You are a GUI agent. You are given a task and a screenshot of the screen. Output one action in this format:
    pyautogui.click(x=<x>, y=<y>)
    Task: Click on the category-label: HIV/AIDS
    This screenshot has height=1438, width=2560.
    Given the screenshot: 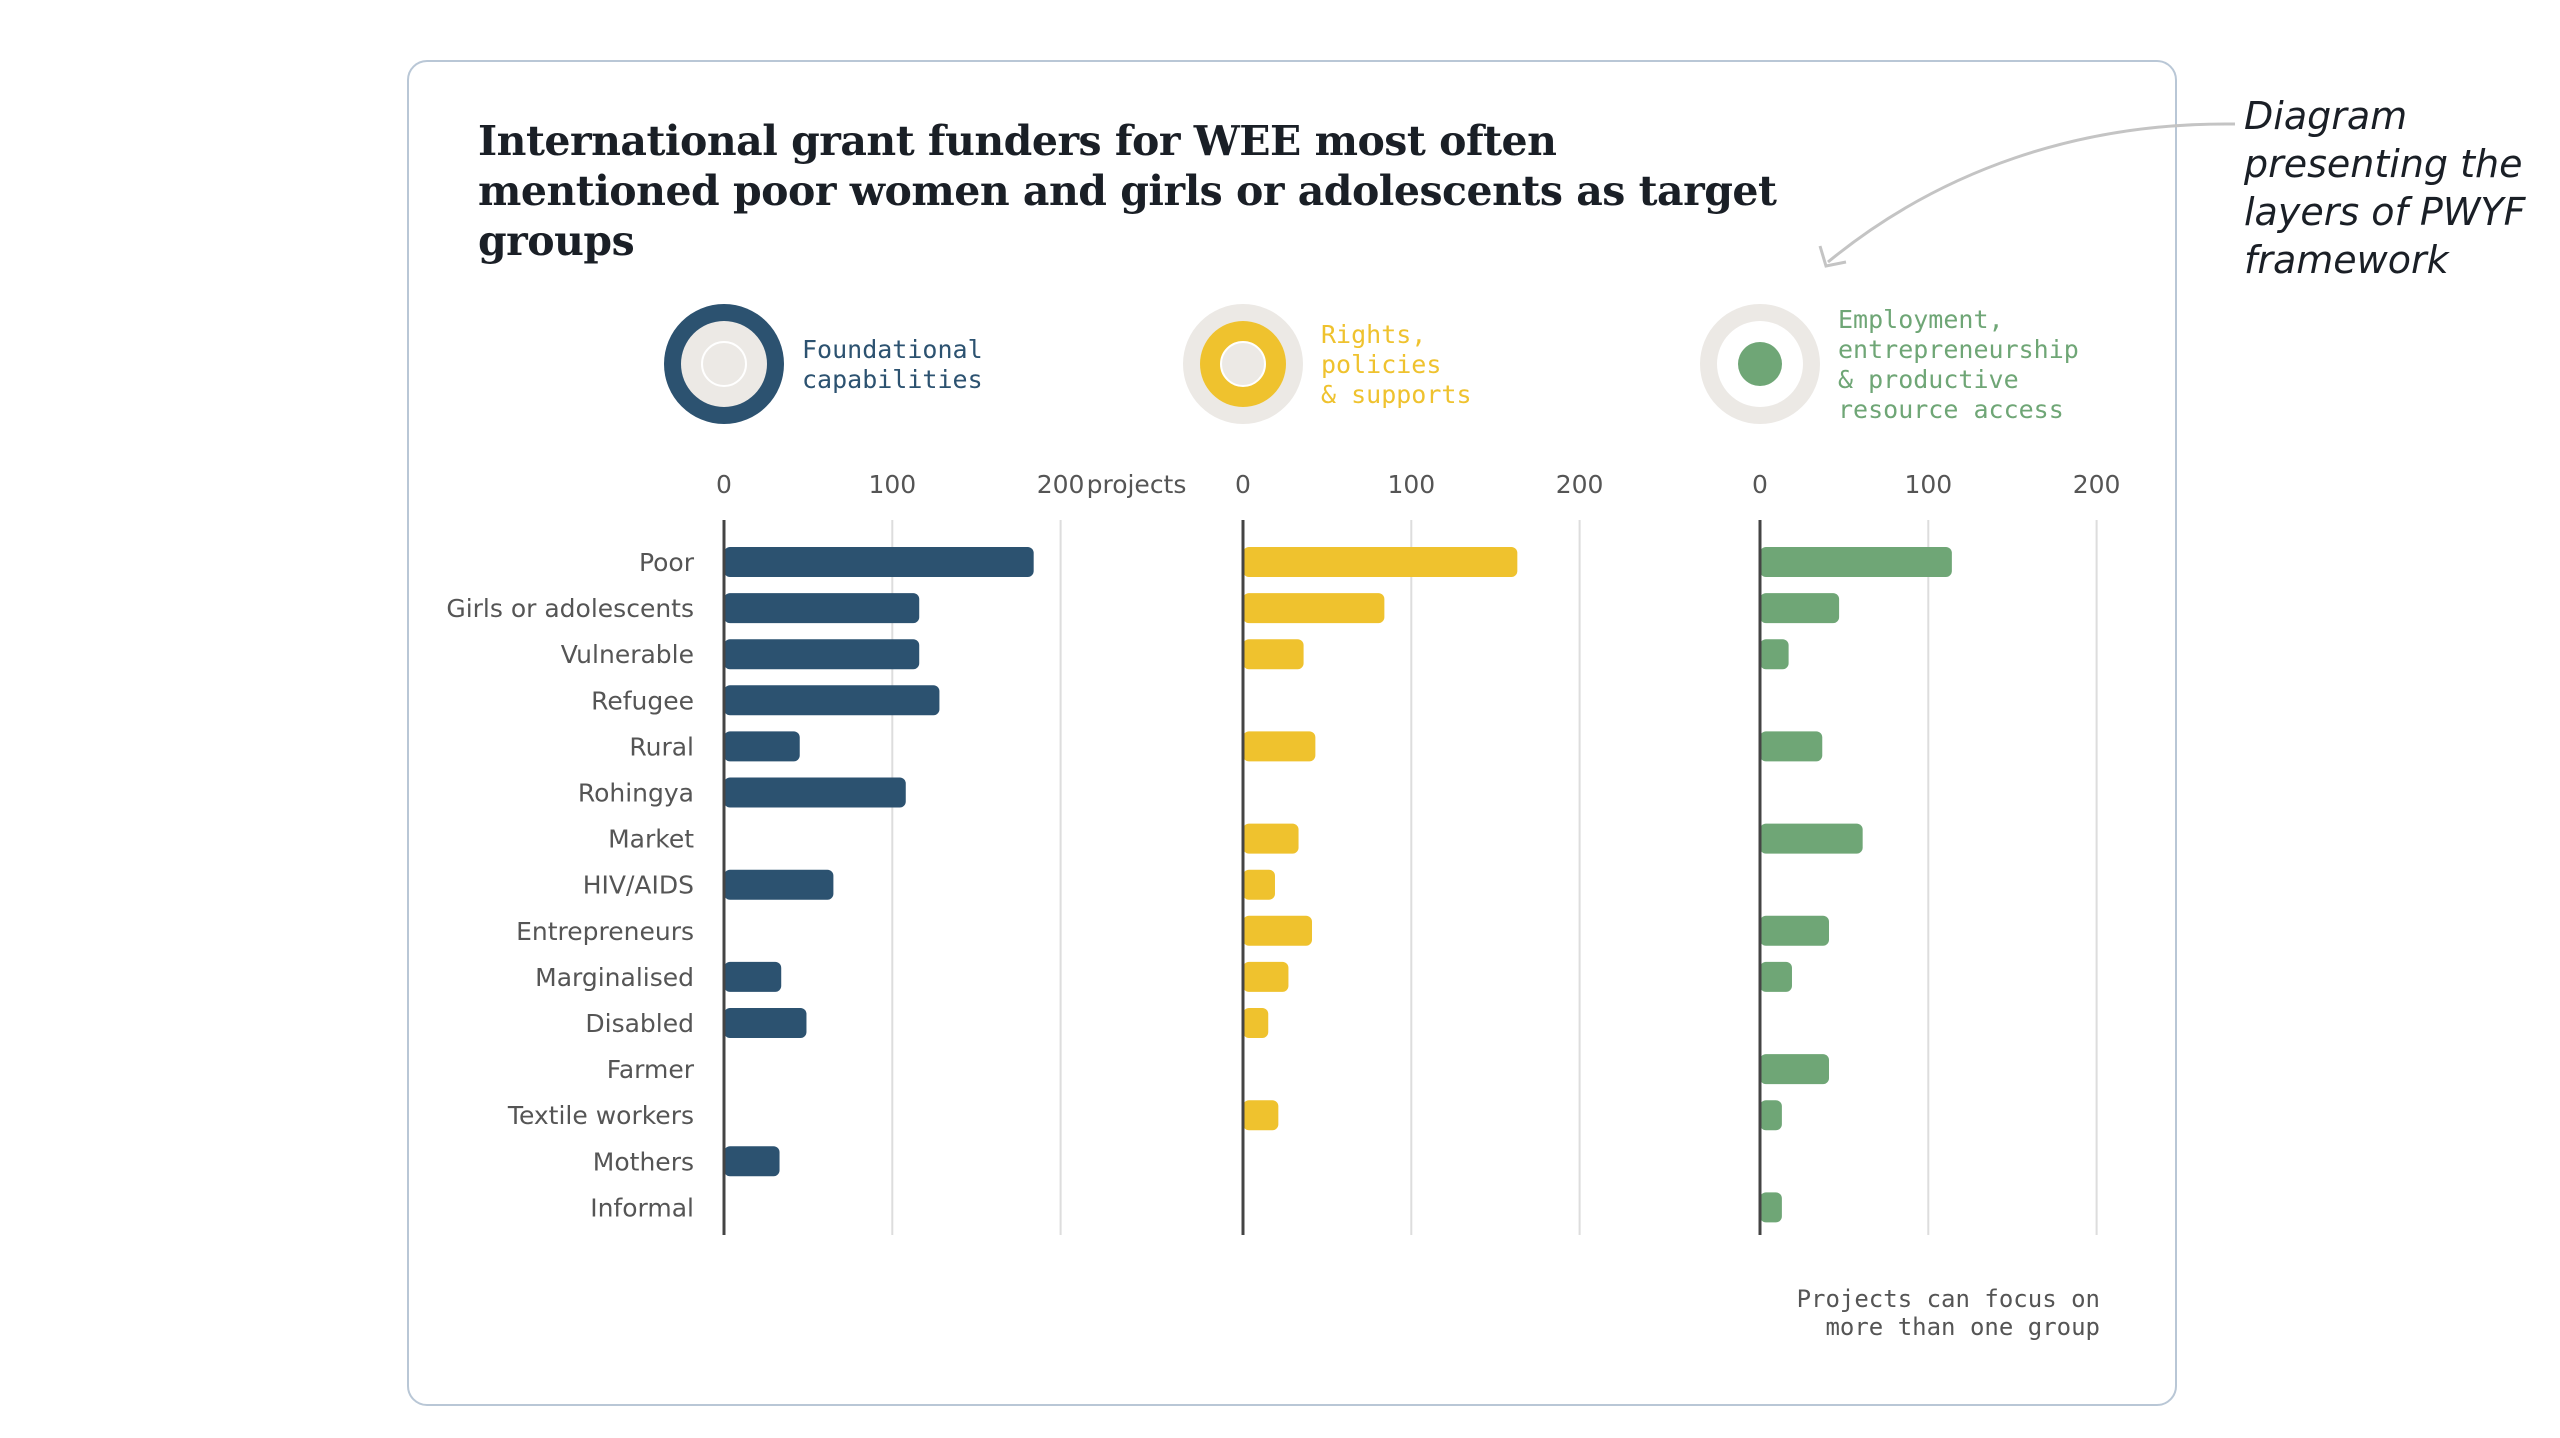 What is the action you would take?
    pyautogui.click(x=638, y=885)
    